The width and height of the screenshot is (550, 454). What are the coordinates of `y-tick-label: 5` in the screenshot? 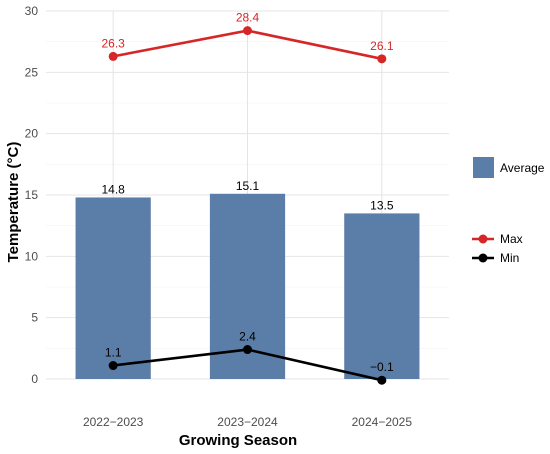 It's located at (34, 318).